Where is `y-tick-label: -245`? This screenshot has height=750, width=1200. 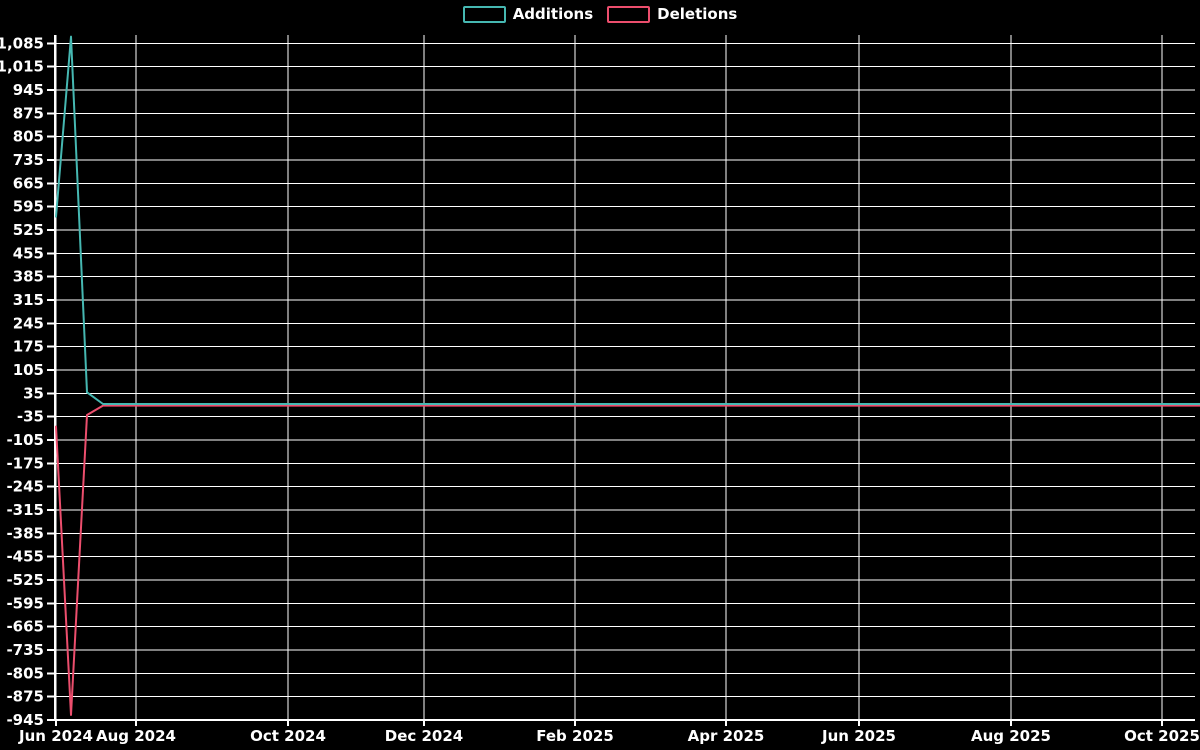 y-tick-label: -245 is located at coordinates (25, 487).